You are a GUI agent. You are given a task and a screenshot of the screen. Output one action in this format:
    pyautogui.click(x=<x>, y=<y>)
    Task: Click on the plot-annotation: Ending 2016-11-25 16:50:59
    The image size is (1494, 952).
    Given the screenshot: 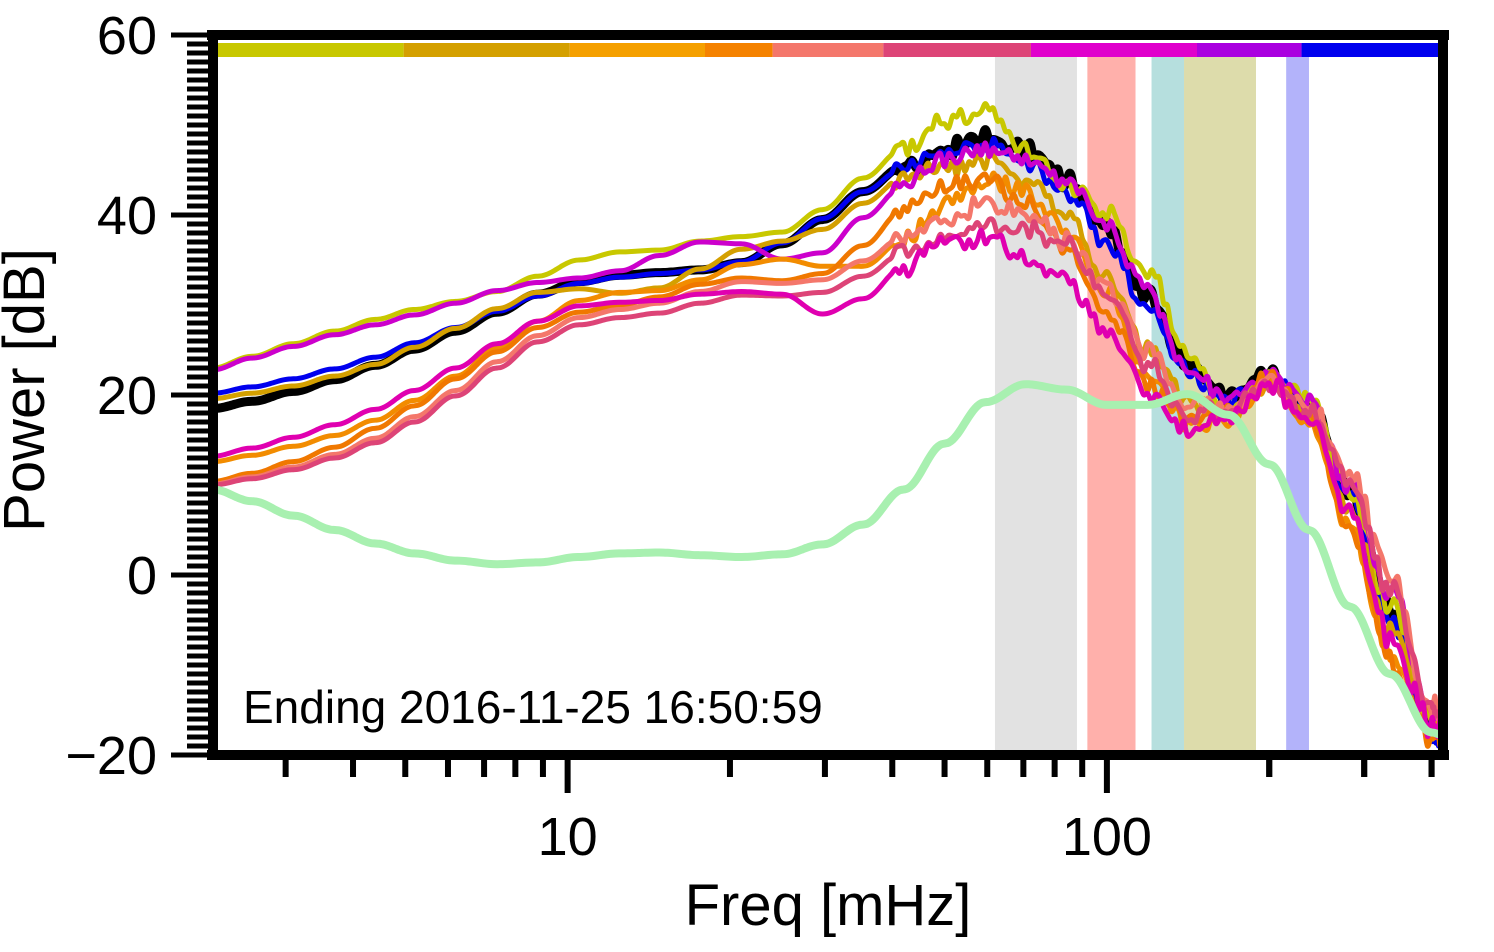 What is the action you would take?
    pyautogui.click(x=533, y=707)
    